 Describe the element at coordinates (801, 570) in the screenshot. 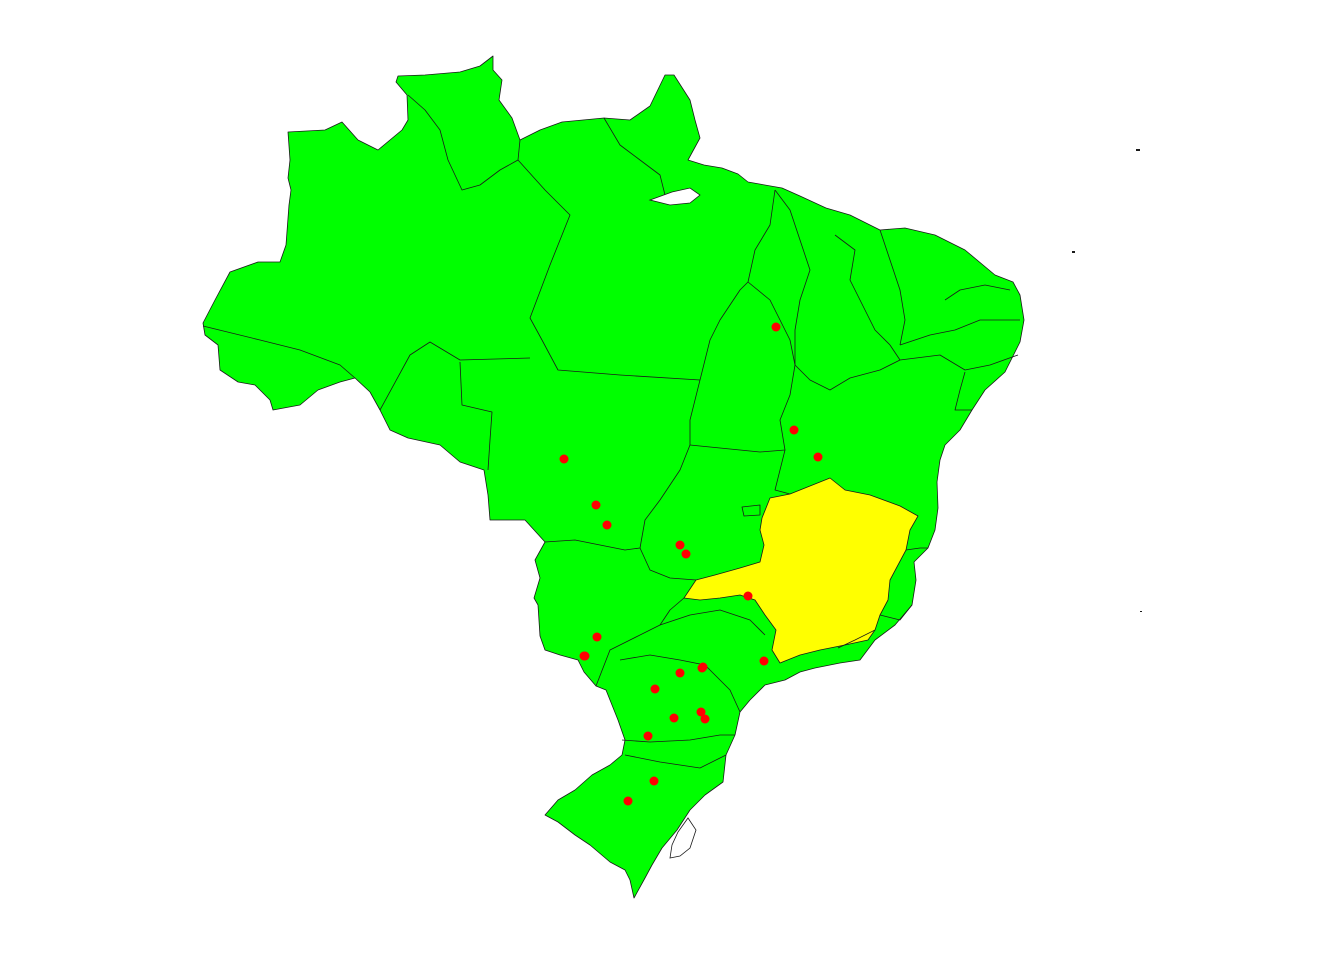

I see `minas-gerais-state` at that location.